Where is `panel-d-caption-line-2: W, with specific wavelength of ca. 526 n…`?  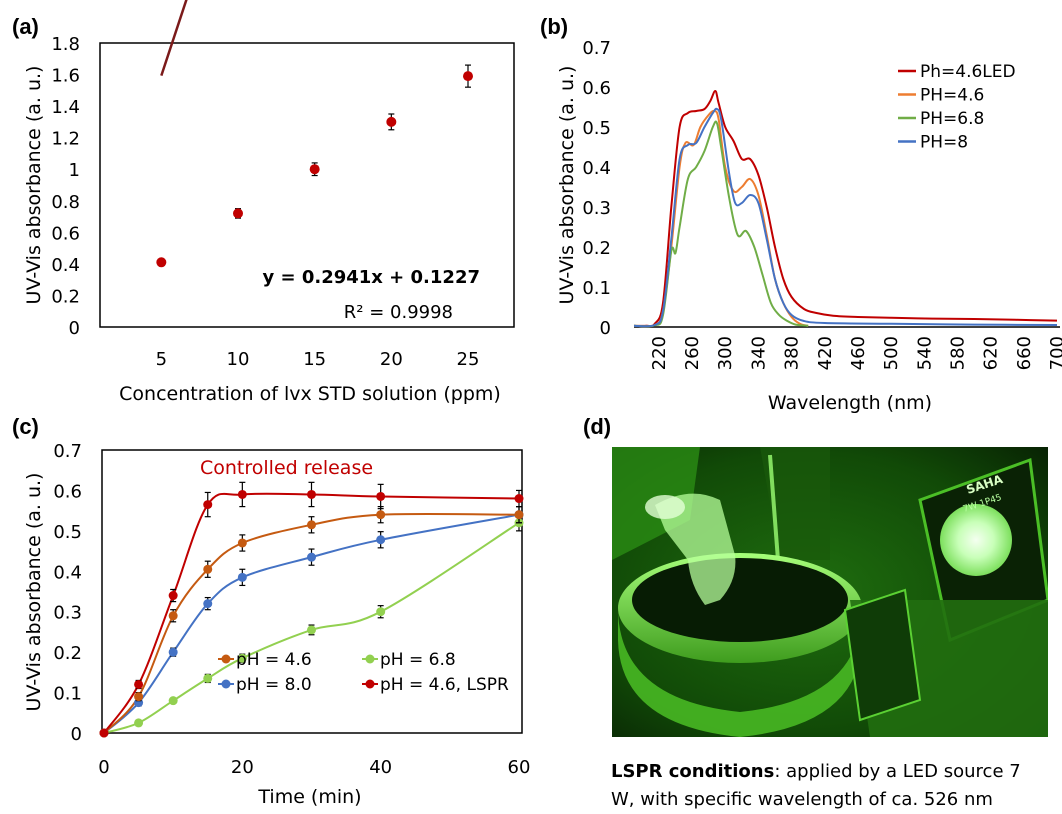 panel-d-caption-line-2: W, with specific wavelength of ca. 526 n… is located at coordinates (802, 799).